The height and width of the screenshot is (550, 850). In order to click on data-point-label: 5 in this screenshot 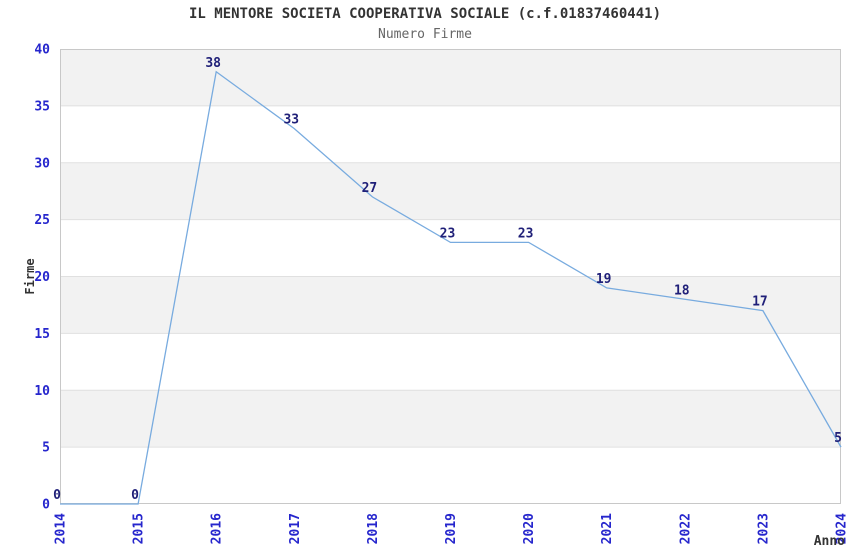, I will do `click(838, 438)`.